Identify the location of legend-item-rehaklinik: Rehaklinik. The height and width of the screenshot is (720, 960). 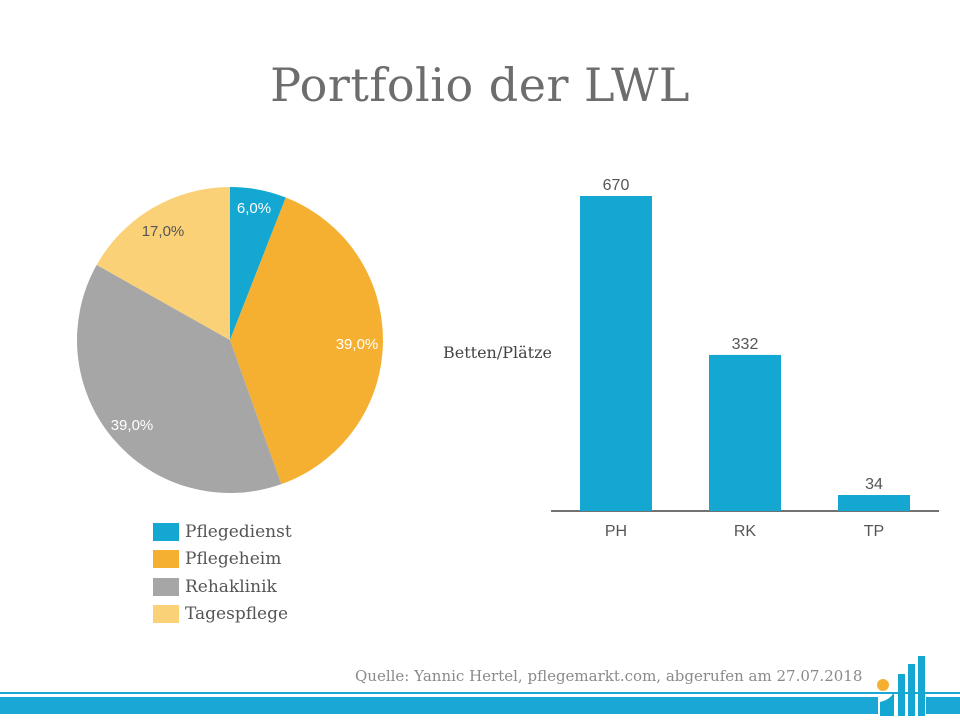
(222, 587).